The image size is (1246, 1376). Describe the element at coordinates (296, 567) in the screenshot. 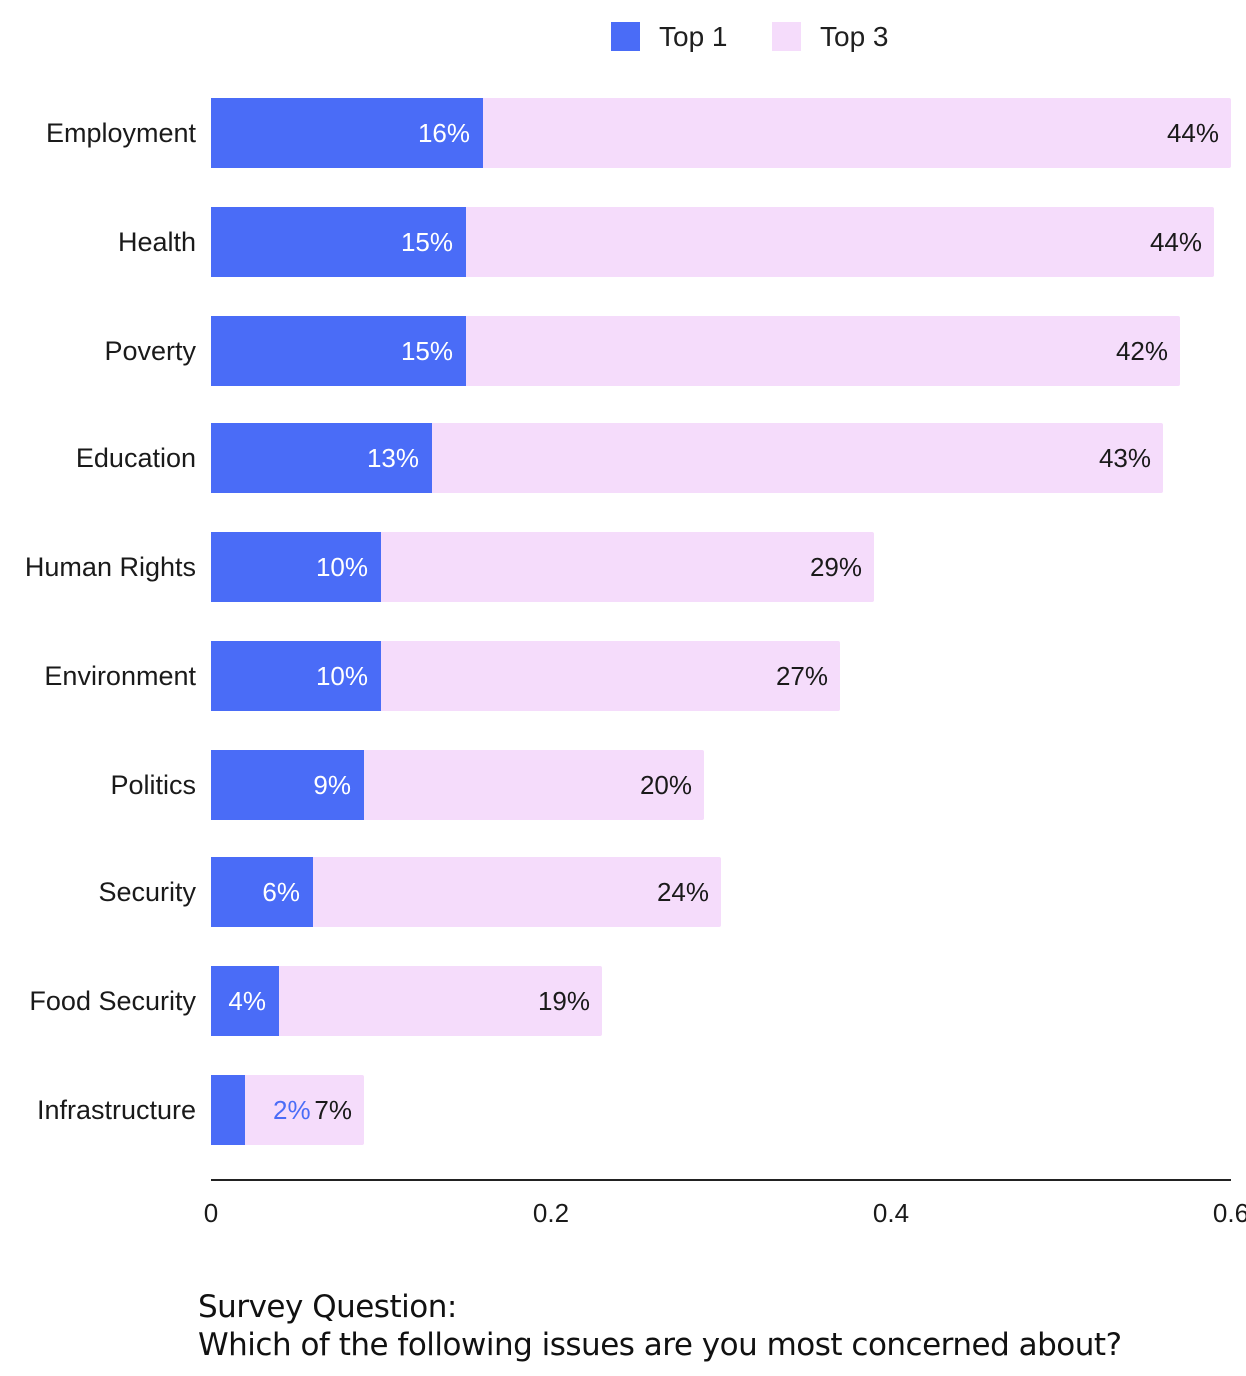

I see `bar-top1-human-rights` at that location.